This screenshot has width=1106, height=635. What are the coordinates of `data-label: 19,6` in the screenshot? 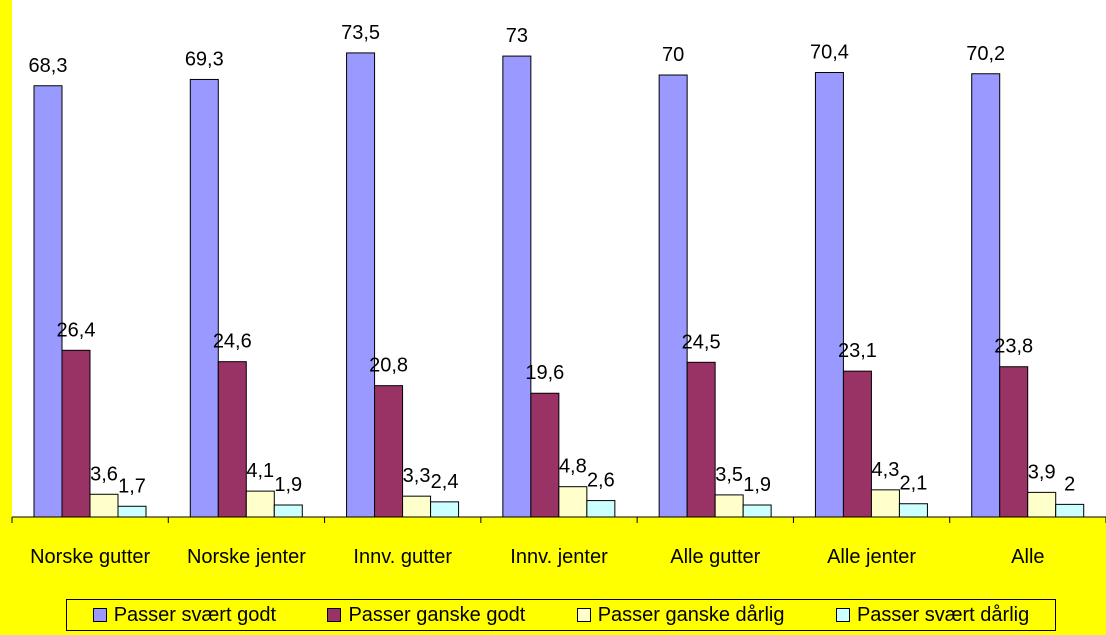 It's located at (544, 373).